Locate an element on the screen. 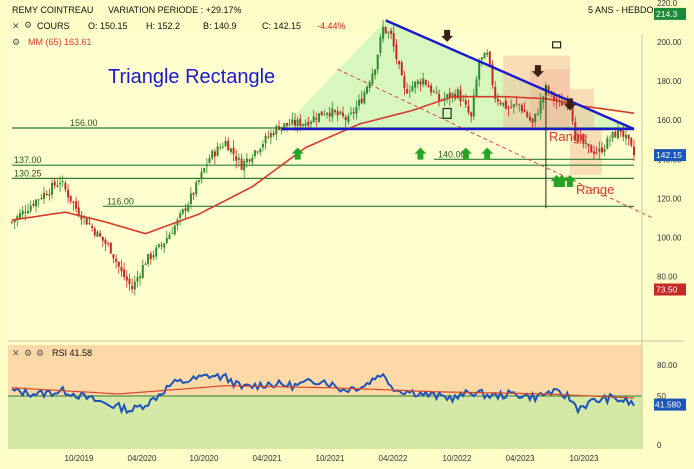  close-icon: ✕ is located at coordinates (16, 26).